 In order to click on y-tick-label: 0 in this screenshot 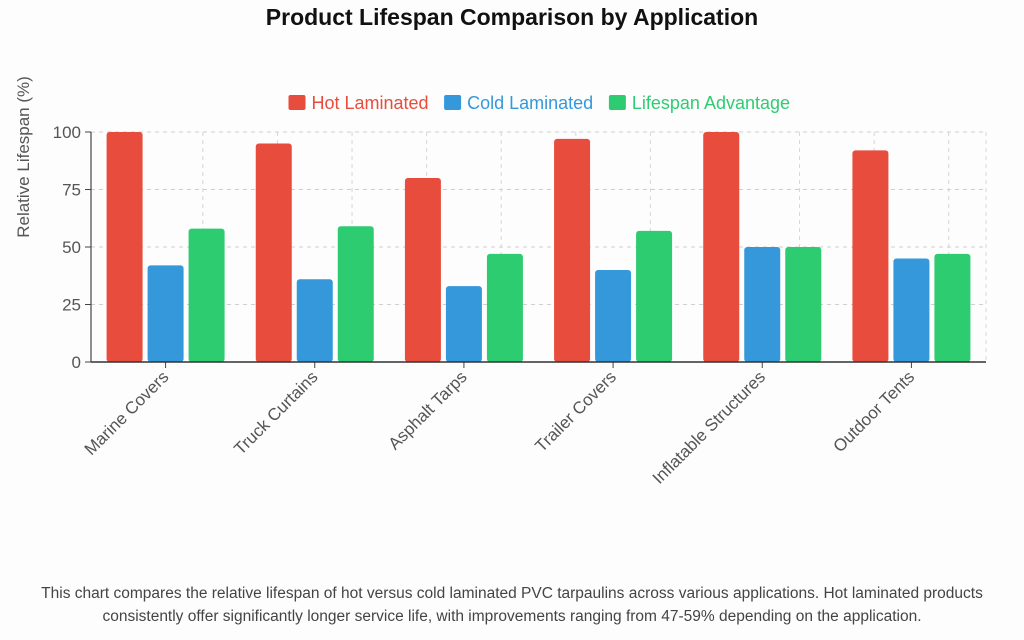, I will do `click(76, 362)`.